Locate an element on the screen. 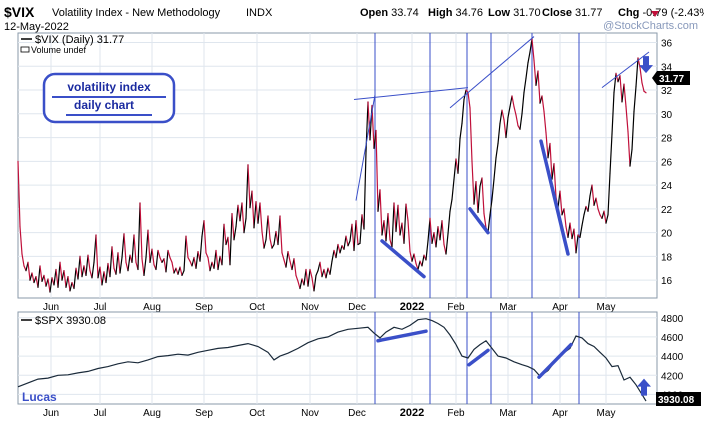 The width and height of the screenshot is (704, 426). lucas-label: Lucas is located at coordinates (39, 397).